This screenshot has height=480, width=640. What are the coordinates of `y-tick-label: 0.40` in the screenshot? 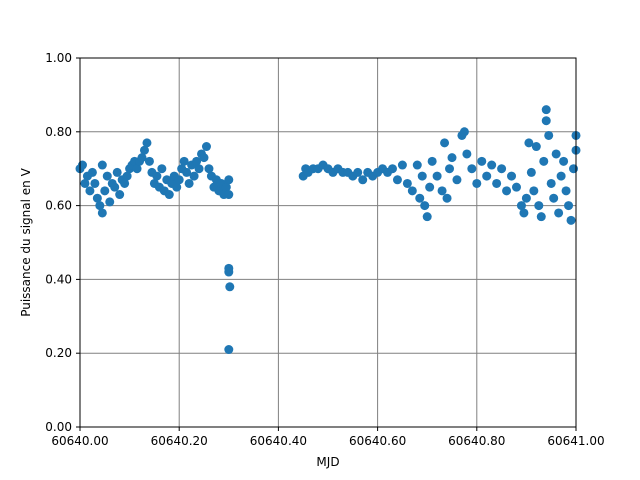 It's located at (58, 279).